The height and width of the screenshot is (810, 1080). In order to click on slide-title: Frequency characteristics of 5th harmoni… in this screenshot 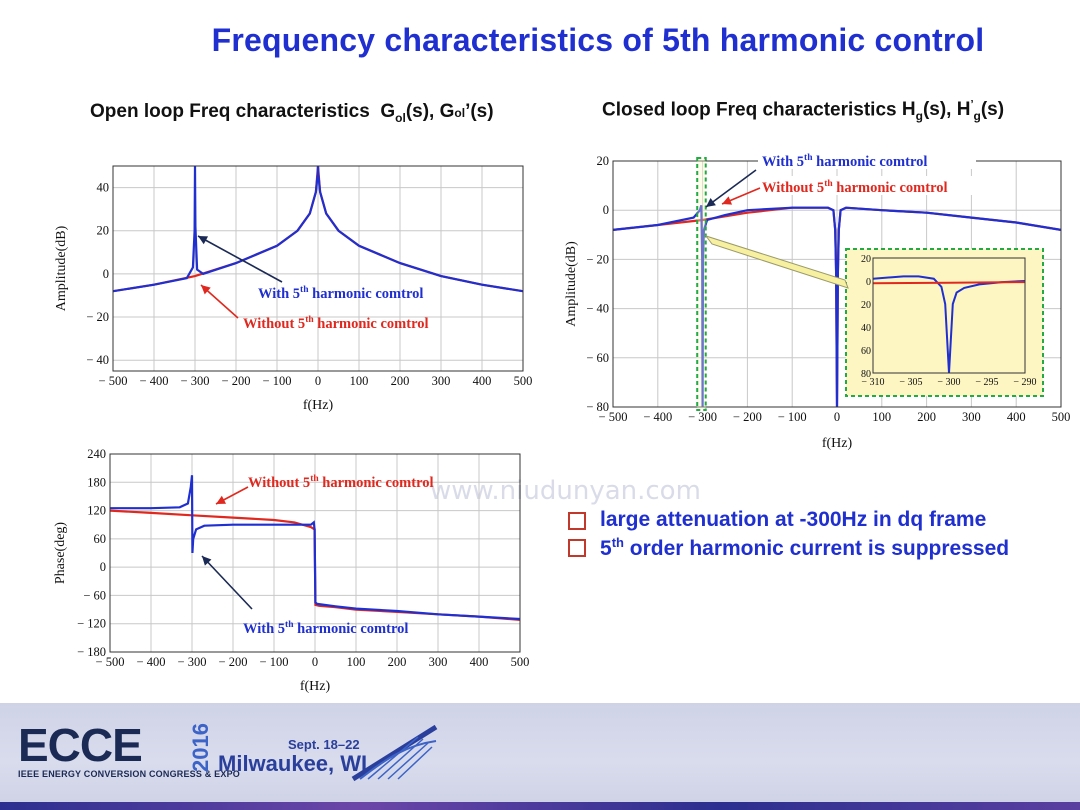, I will do `click(598, 40)`.